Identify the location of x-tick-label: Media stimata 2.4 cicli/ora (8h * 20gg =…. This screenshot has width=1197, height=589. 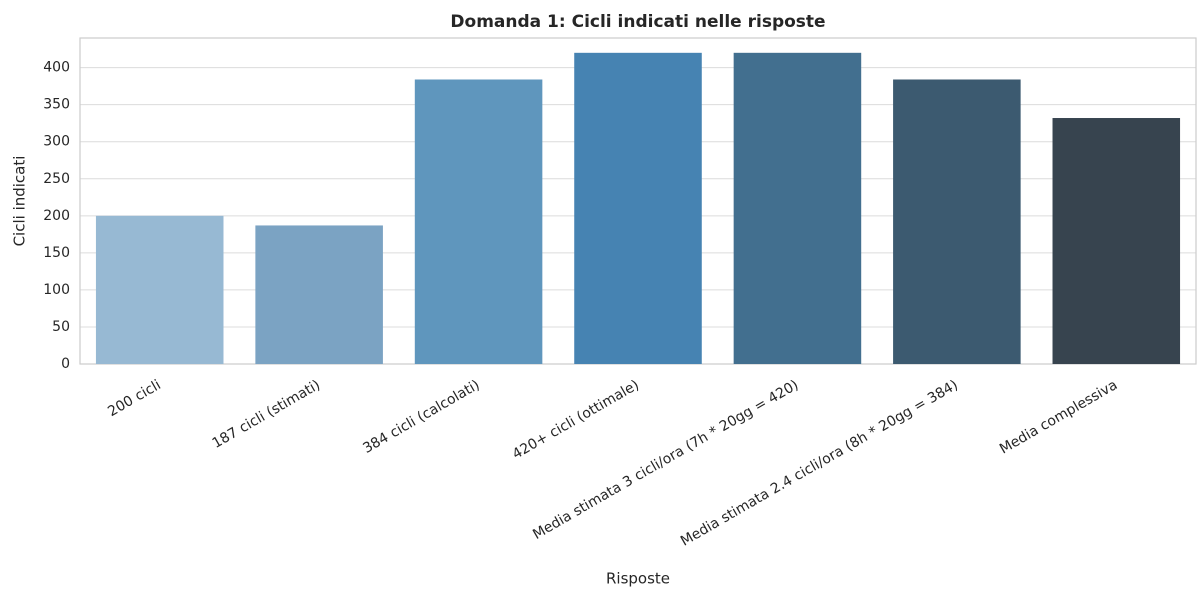
(819, 463).